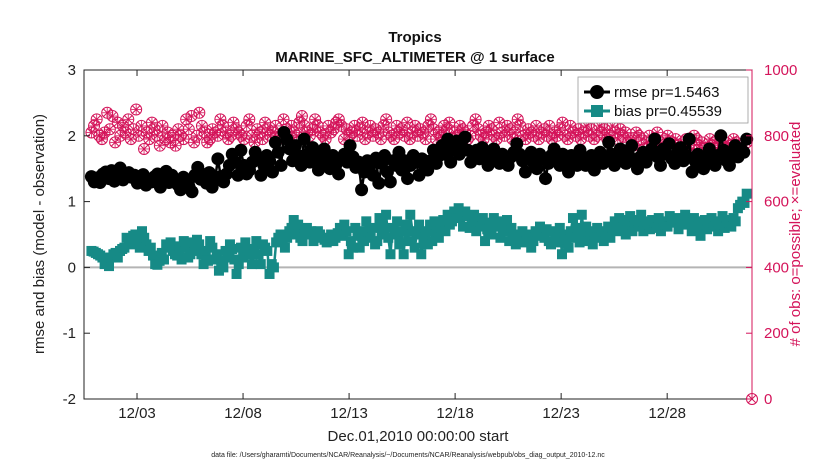 This screenshot has height=470, width=830. What do you see at coordinates (72, 70) in the screenshot?
I see `y-tick-label: 3` at bounding box center [72, 70].